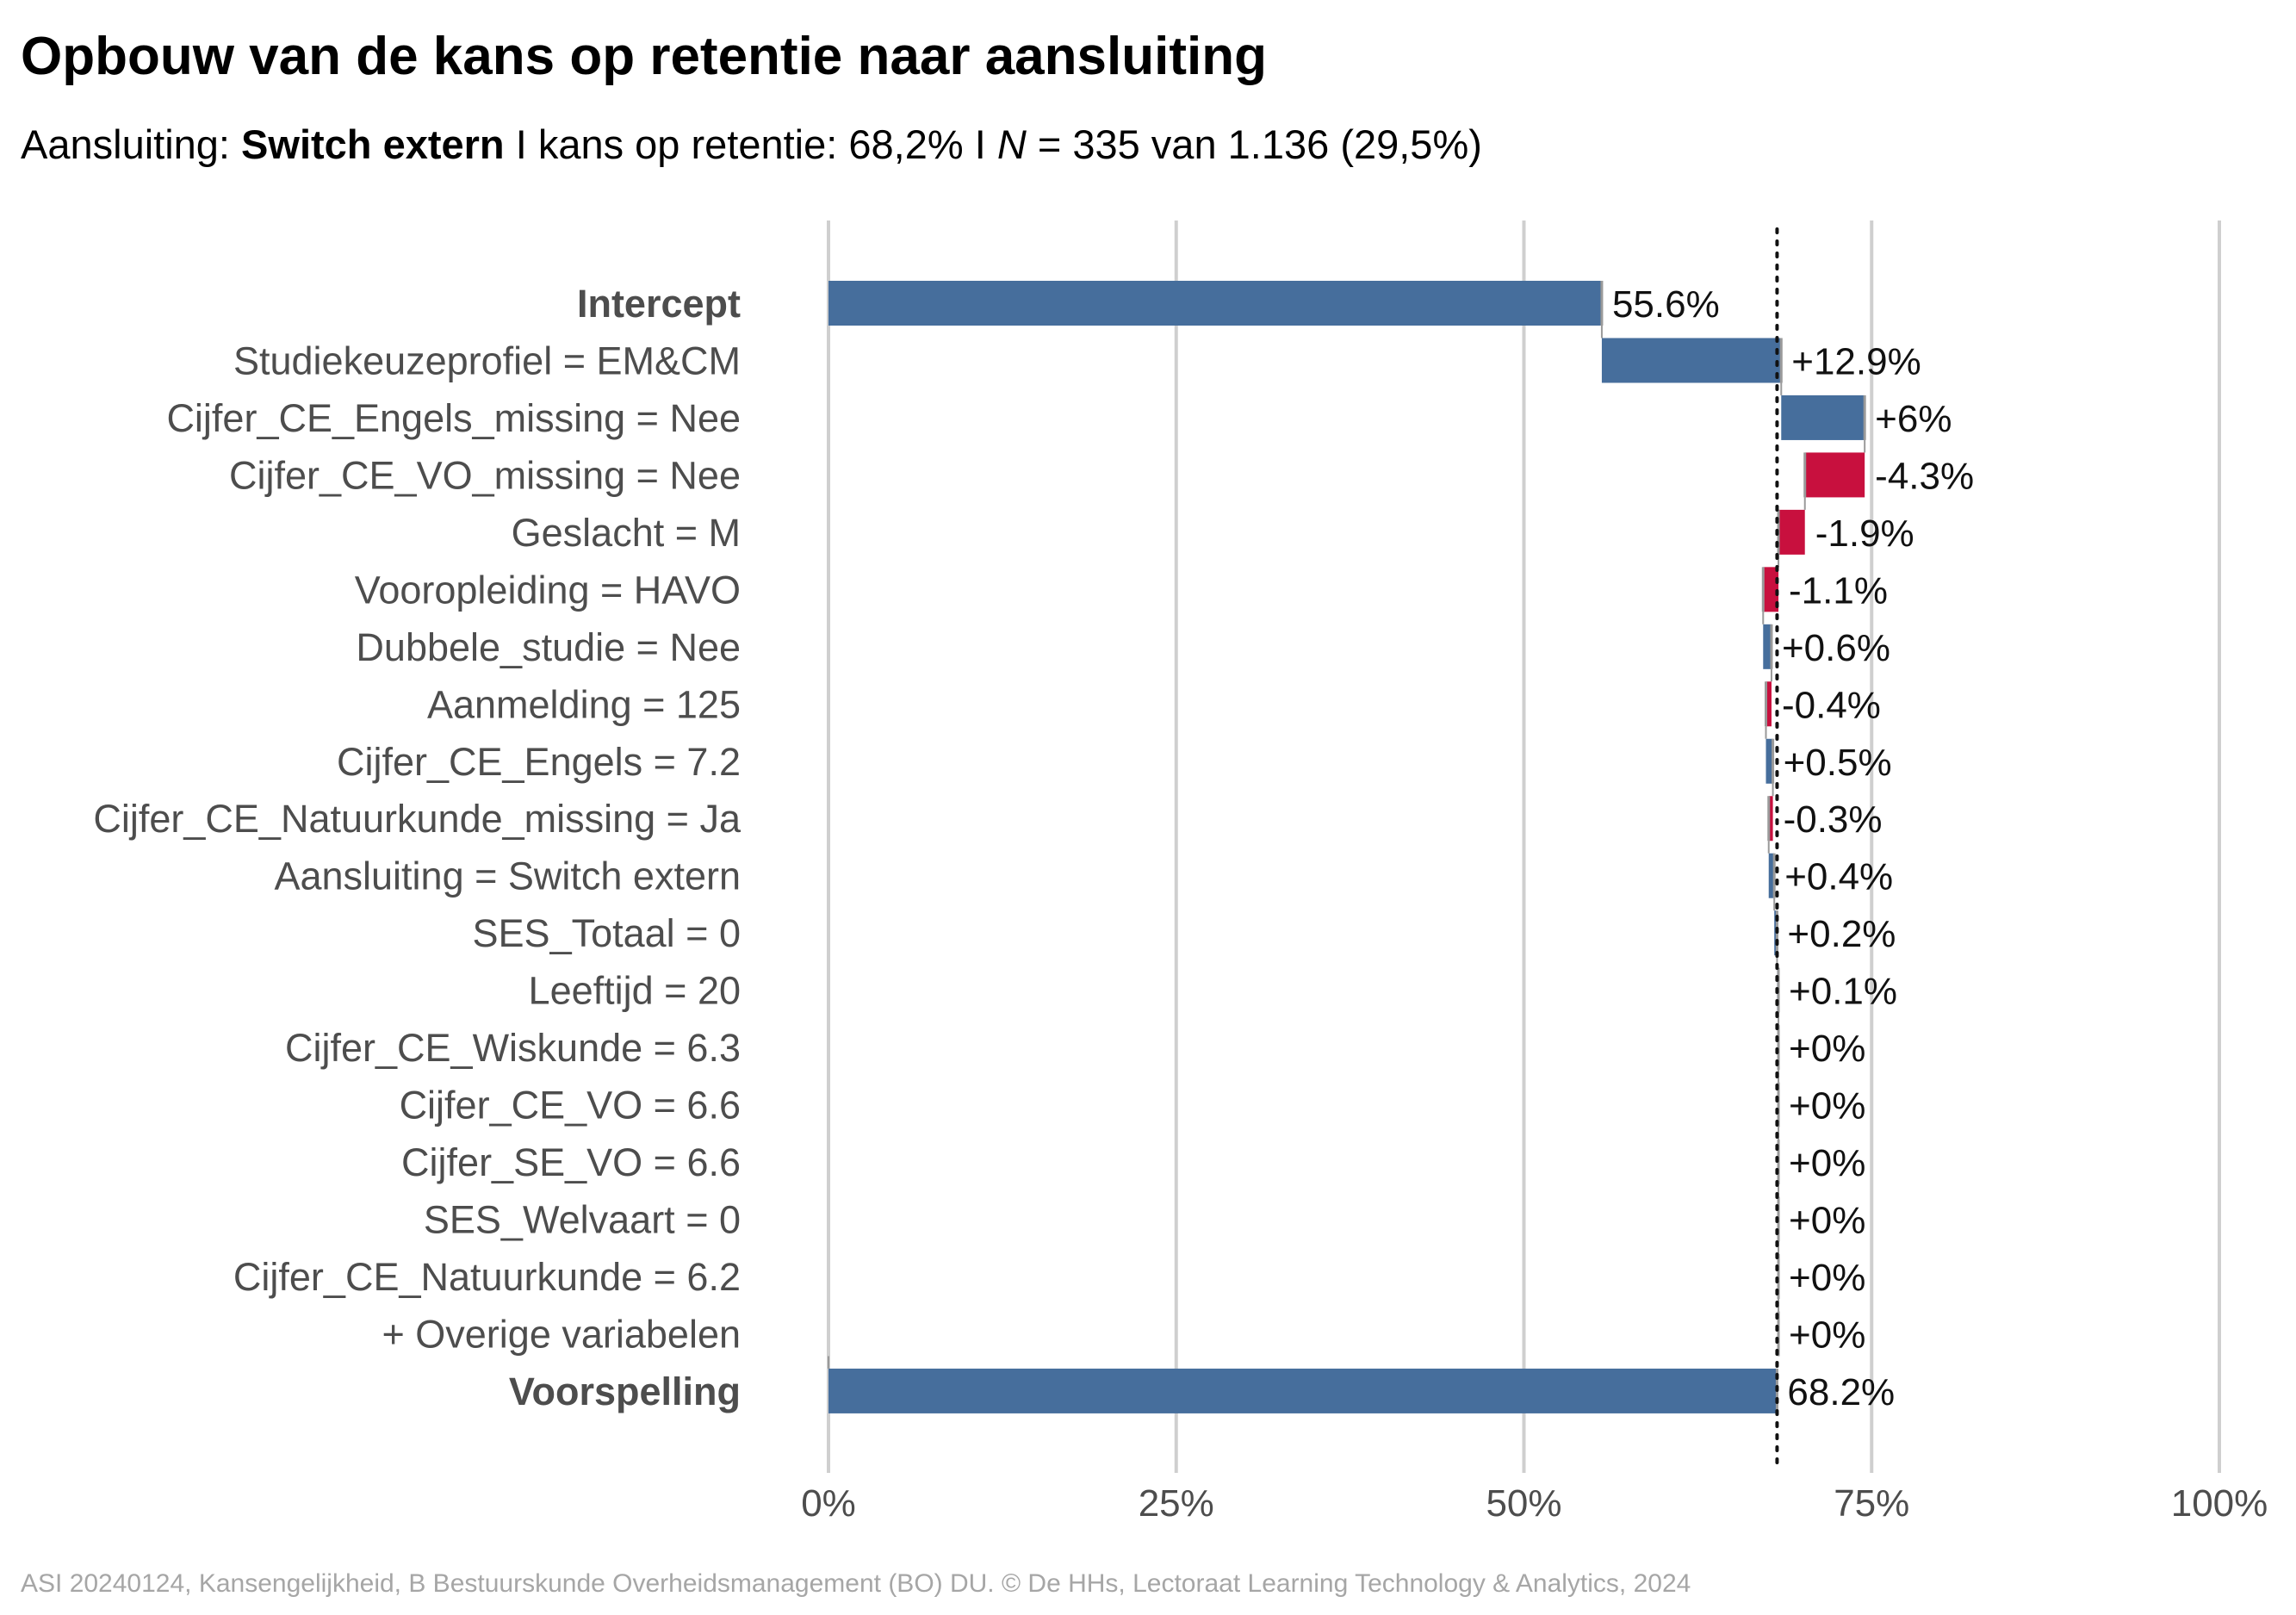 The height and width of the screenshot is (1615, 2296). Describe the element at coordinates (487, 1277) in the screenshot. I see `category-label: Cijfer_CE_Natuurkunde = 6.2` at that location.